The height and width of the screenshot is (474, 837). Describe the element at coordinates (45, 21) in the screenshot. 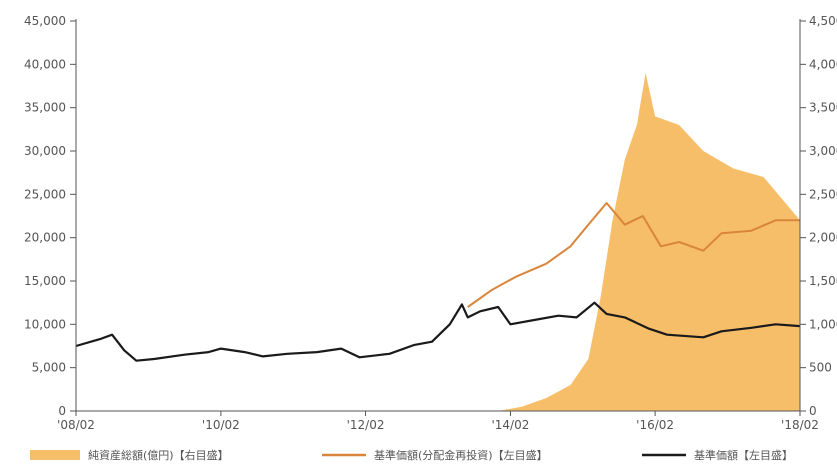

I see `left-tick-label: 45,000` at that location.